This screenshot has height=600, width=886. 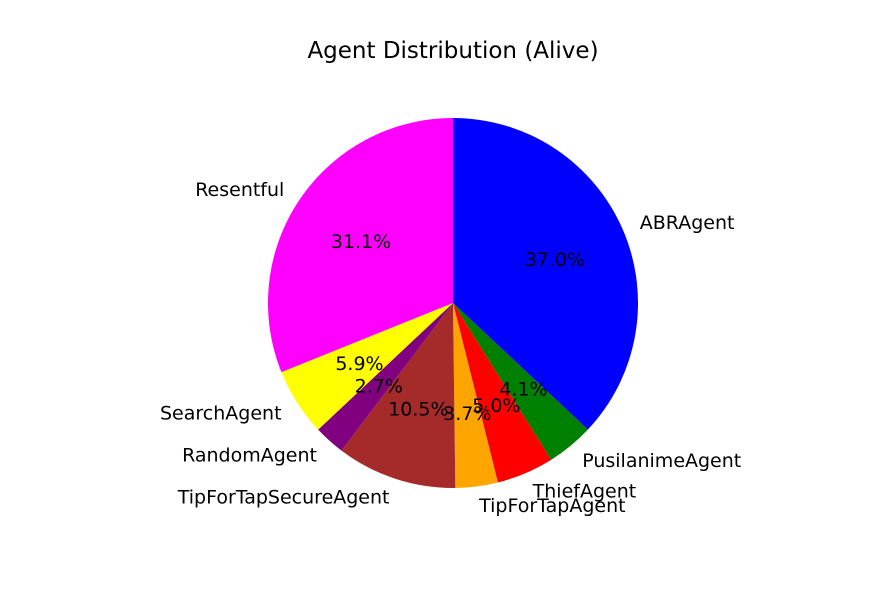 What do you see at coordinates (551, 506) in the screenshot?
I see `slice-label-tipfortapagent: TipForTapAgent` at bounding box center [551, 506].